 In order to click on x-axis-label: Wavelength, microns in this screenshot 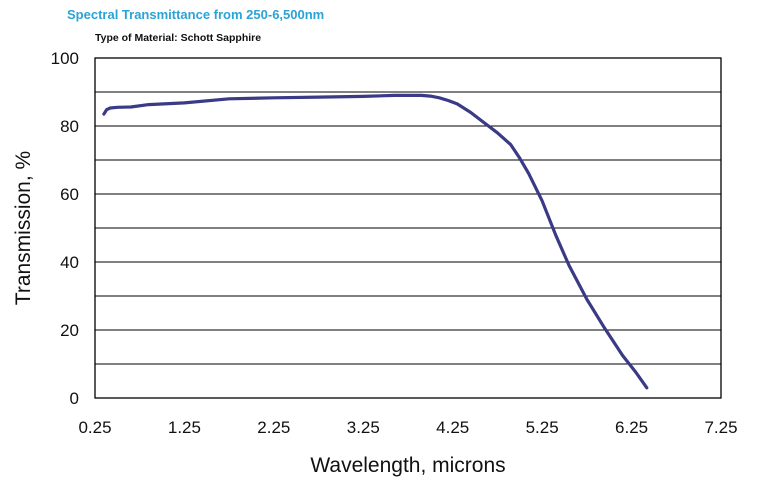, I will do `click(407, 465)`.